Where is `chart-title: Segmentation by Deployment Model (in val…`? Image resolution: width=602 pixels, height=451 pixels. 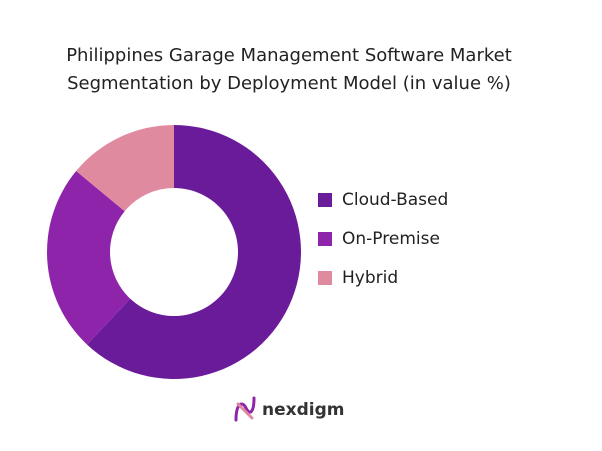
chart-title: Segmentation by Deployment Model (in val… is located at coordinates (289, 83).